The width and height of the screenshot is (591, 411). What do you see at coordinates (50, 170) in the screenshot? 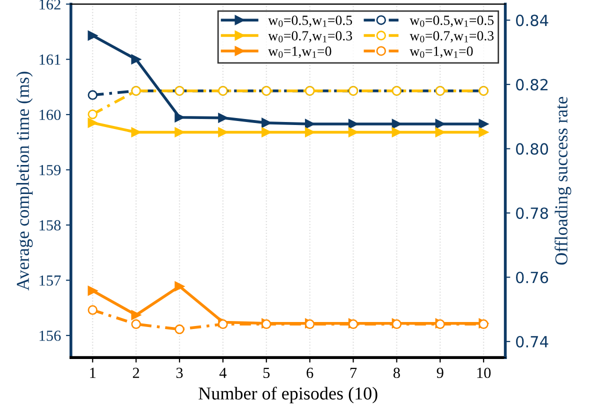
I see `y-tick-label: 159` at bounding box center [50, 170].